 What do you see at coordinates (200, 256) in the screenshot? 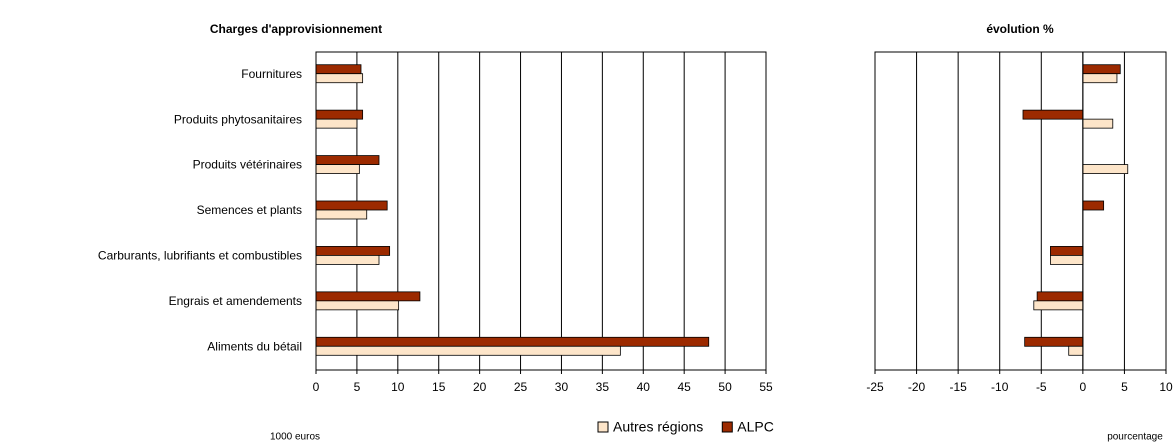
I see `y-tick-label: Carburants, lubrifiants et combustibles` at bounding box center [200, 256].